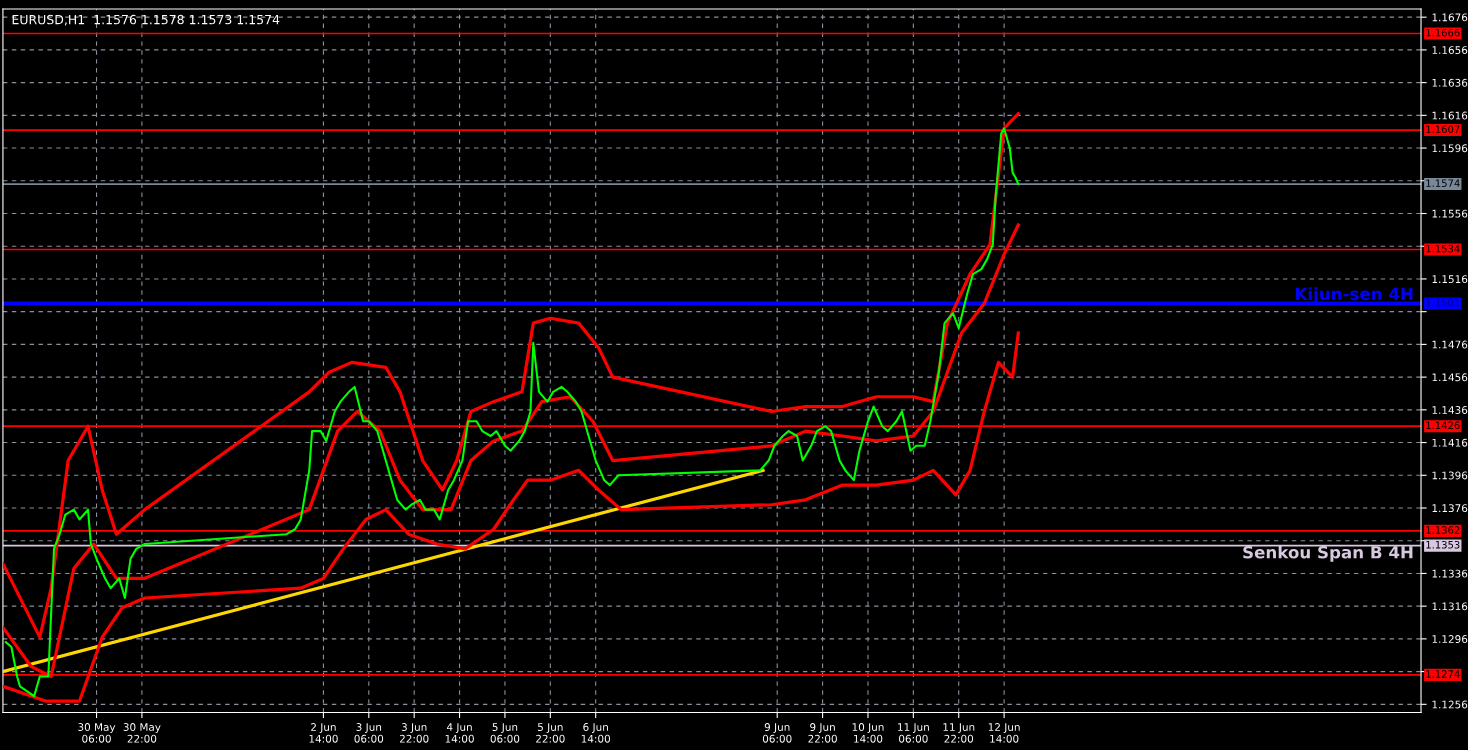 Image resolution: width=1468 pixels, height=750 pixels. What do you see at coordinates (1450, 573) in the screenshot?
I see `y-tick-label: 1.1336` at bounding box center [1450, 573].